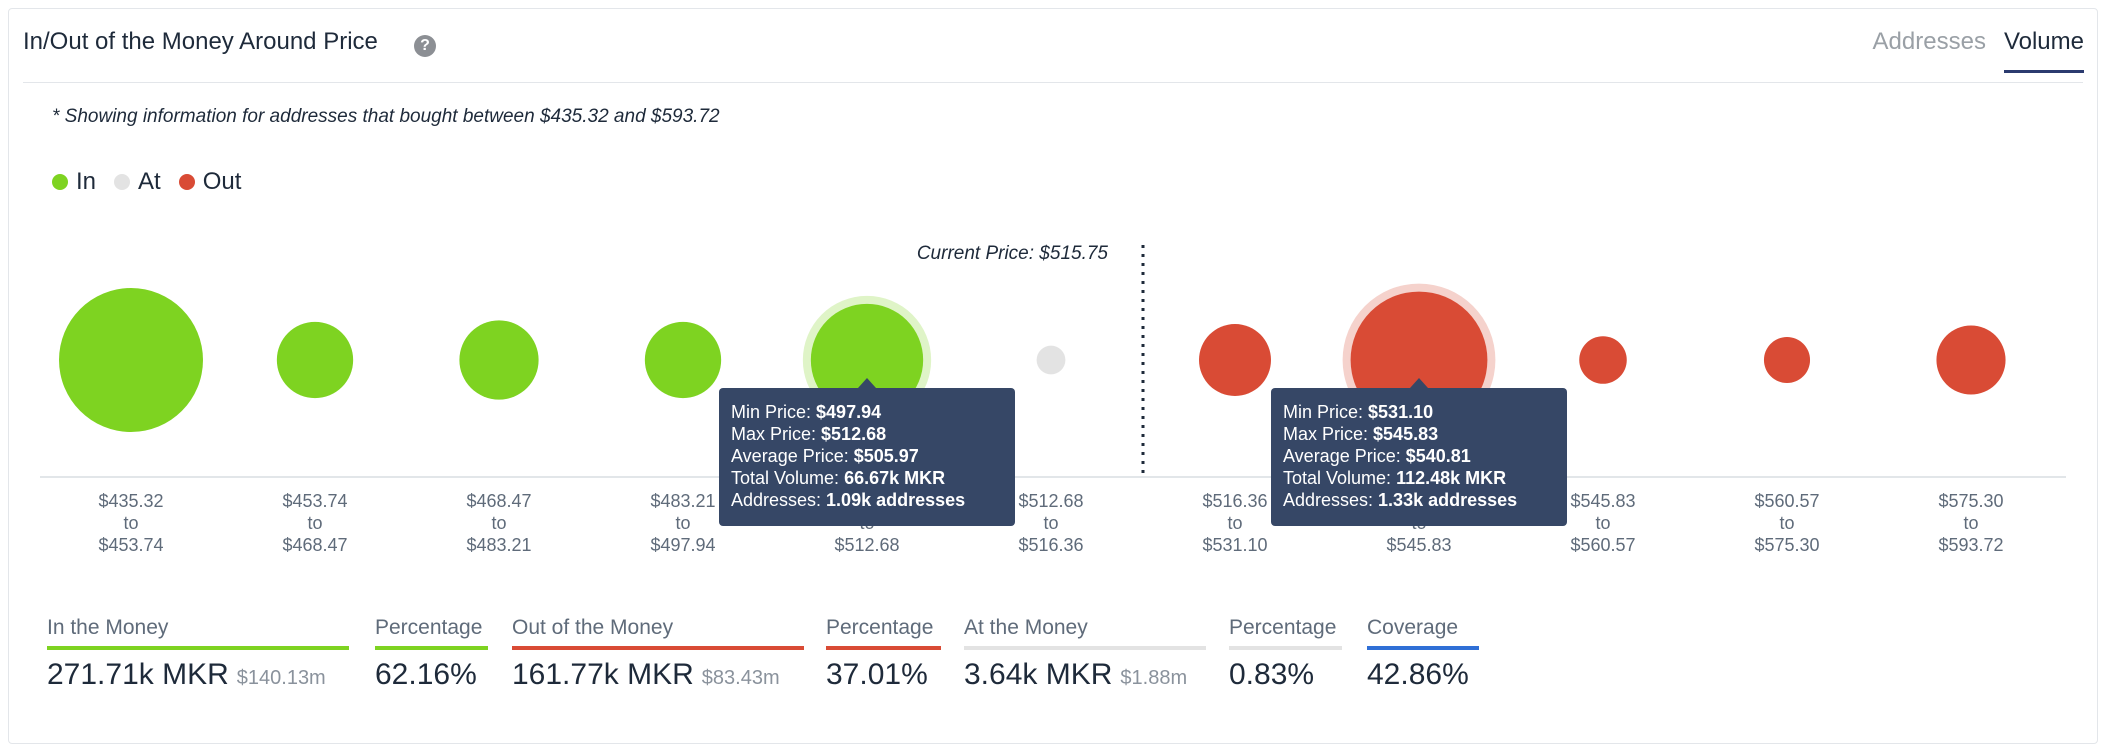  I want to click on header-divider, so click(1053, 82).